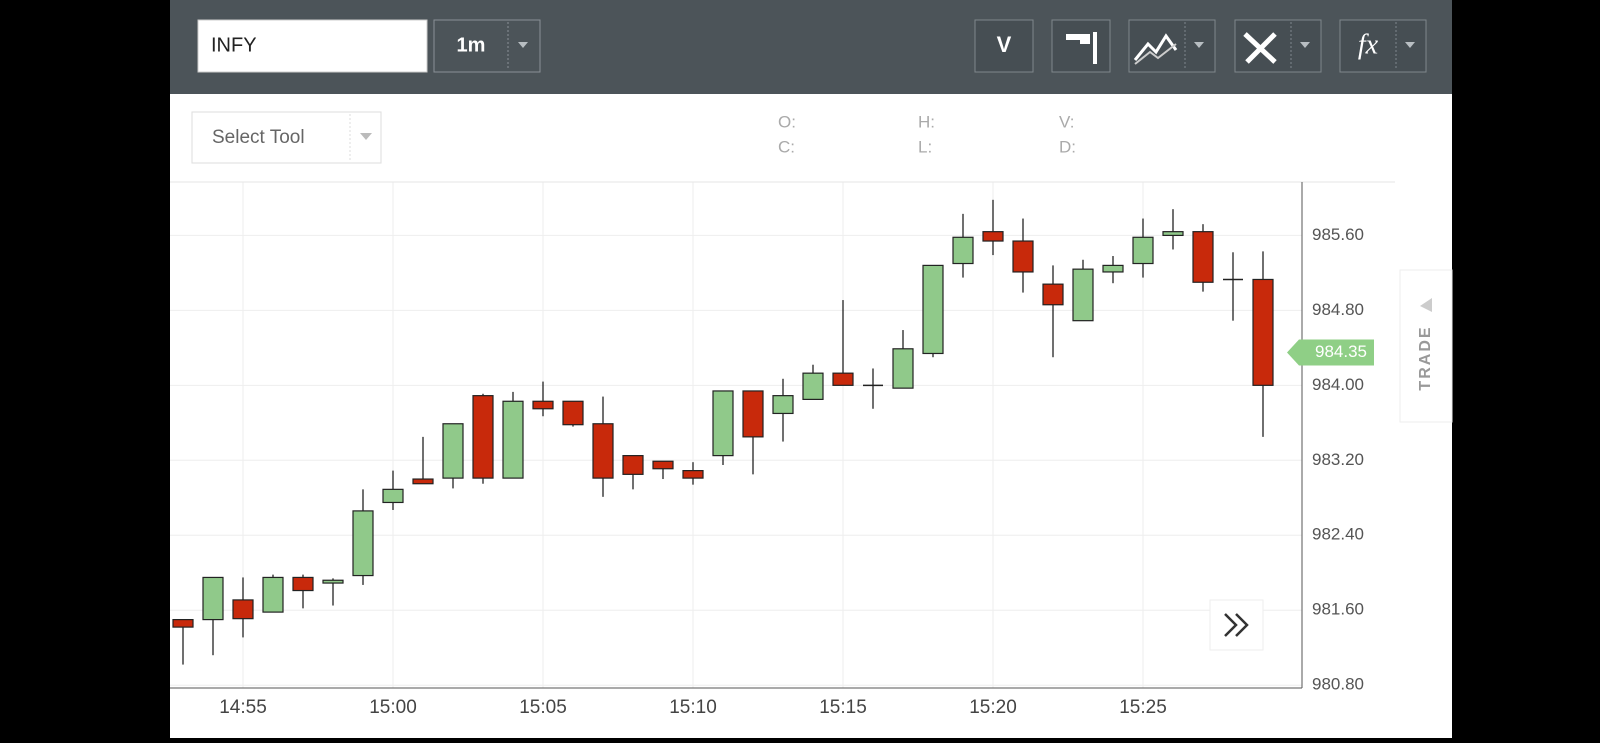 The width and height of the screenshot is (1600, 743). What do you see at coordinates (993, 707) in the screenshot?
I see `x-tick-label: 15:20` at bounding box center [993, 707].